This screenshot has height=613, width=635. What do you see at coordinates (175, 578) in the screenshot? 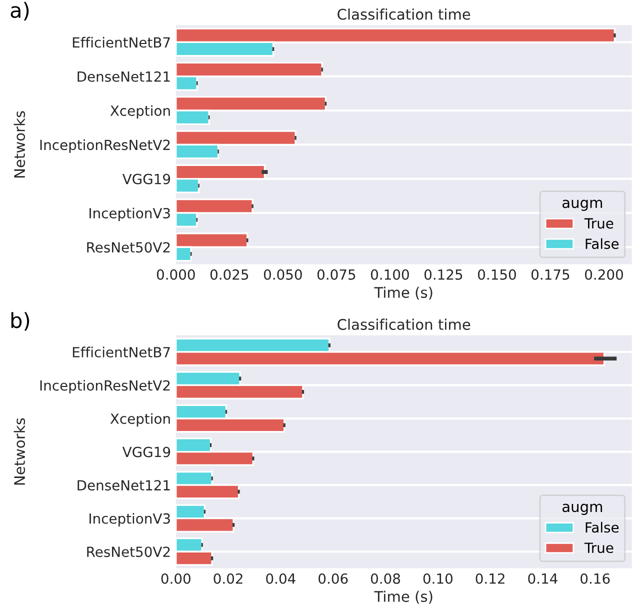
I see `x-tick-label: 0.00` at bounding box center [175, 578].